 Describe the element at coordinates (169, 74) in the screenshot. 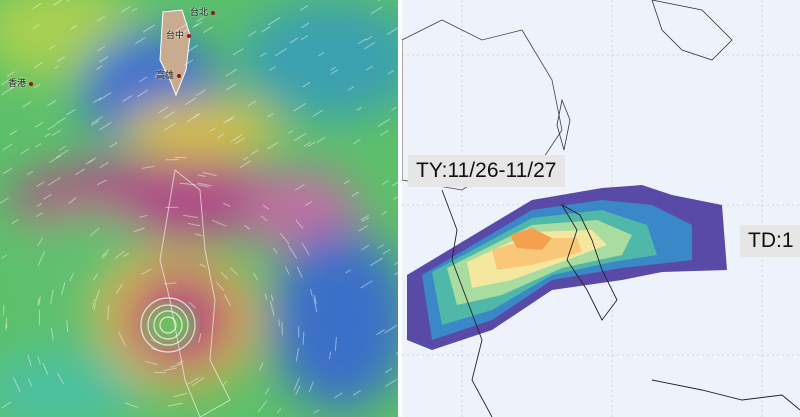

I see `city-label: 高雄` at that location.